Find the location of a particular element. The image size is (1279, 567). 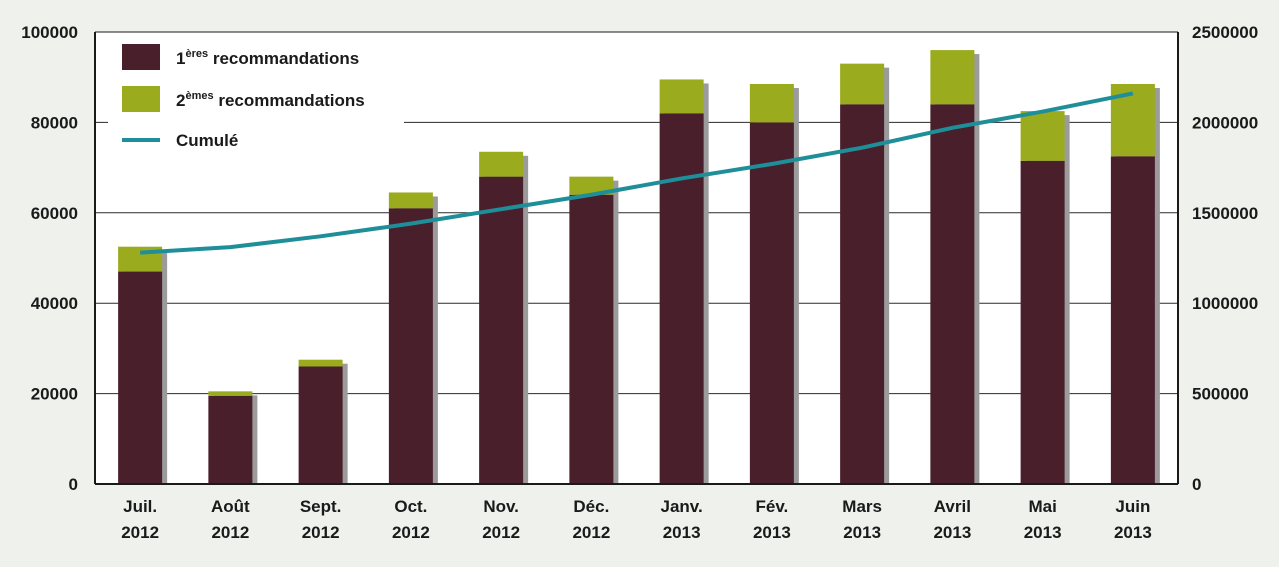

right-tick-label: 2000000 is located at coordinates (1225, 122).